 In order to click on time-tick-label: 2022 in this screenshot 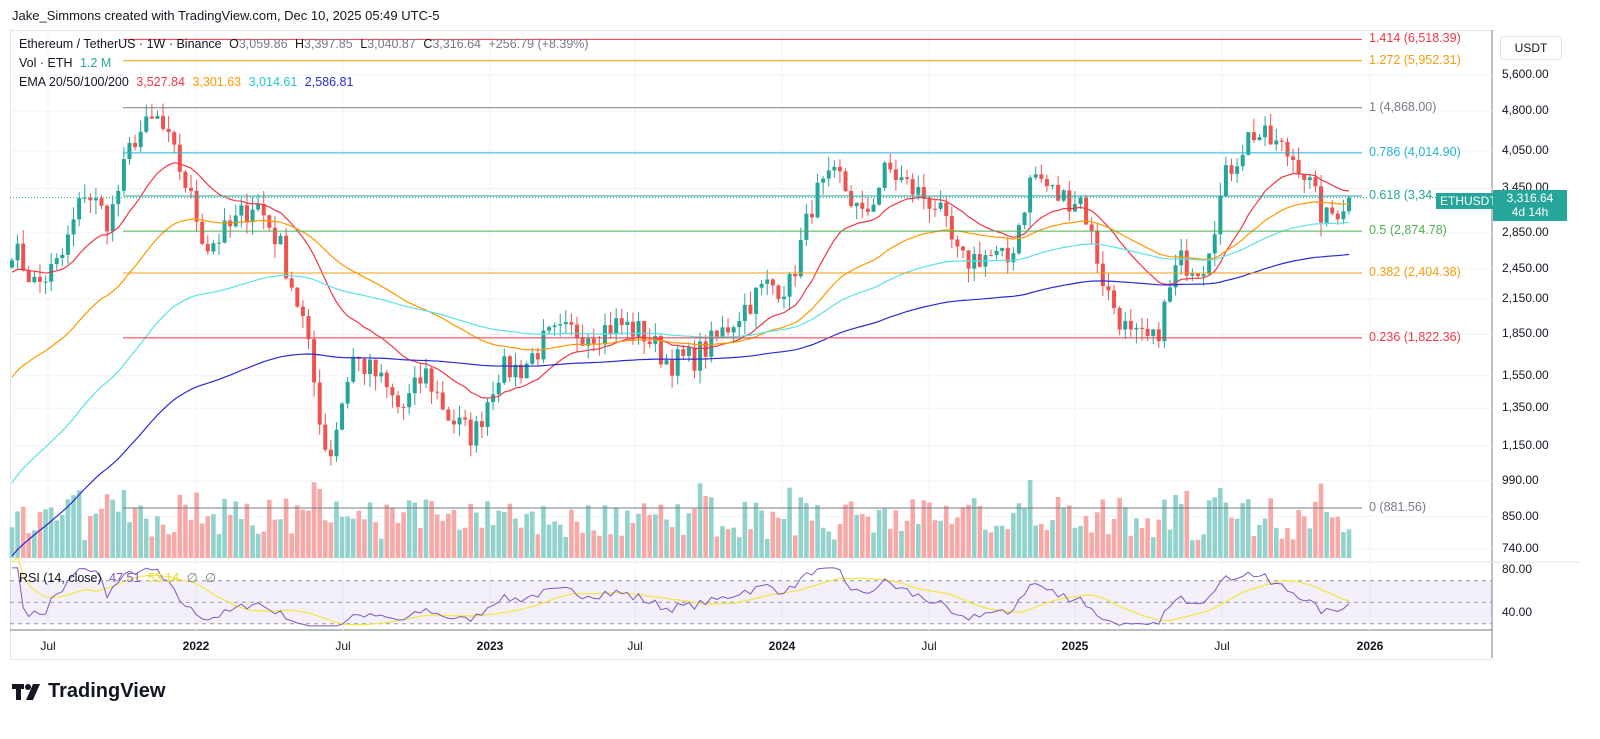, I will do `click(196, 646)`.